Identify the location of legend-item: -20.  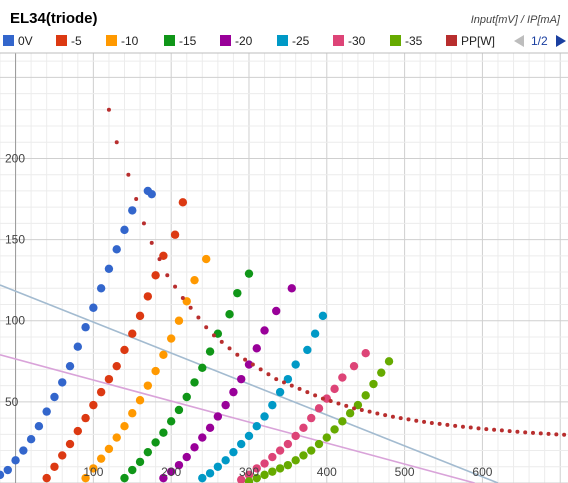
(236, 41).